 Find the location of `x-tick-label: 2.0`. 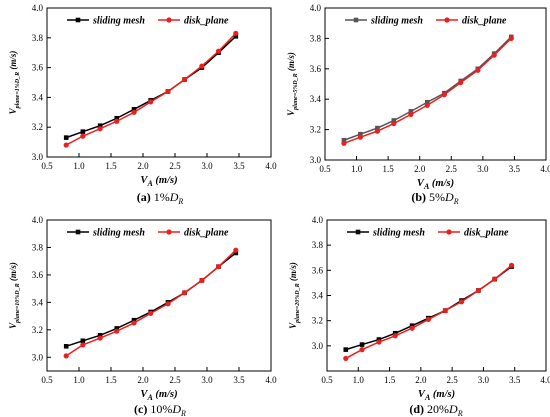

x-tick-label: 2.0 is located at coordinates (421, 380).